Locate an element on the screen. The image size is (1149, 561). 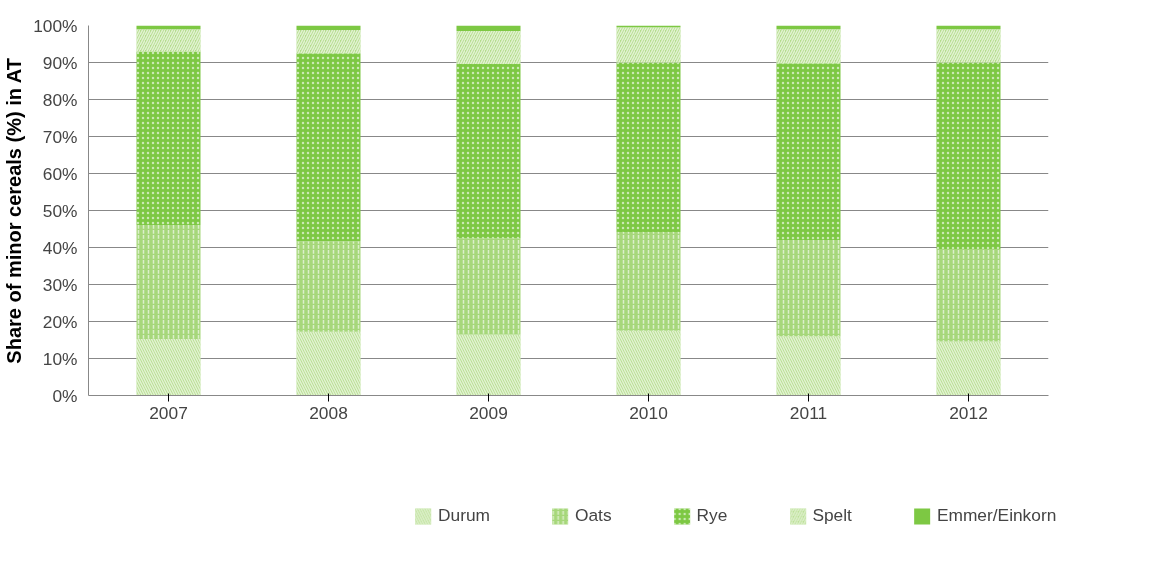
y-axis-title: Share of minor cereals (%) in AT is located at coordinates (14, 211).